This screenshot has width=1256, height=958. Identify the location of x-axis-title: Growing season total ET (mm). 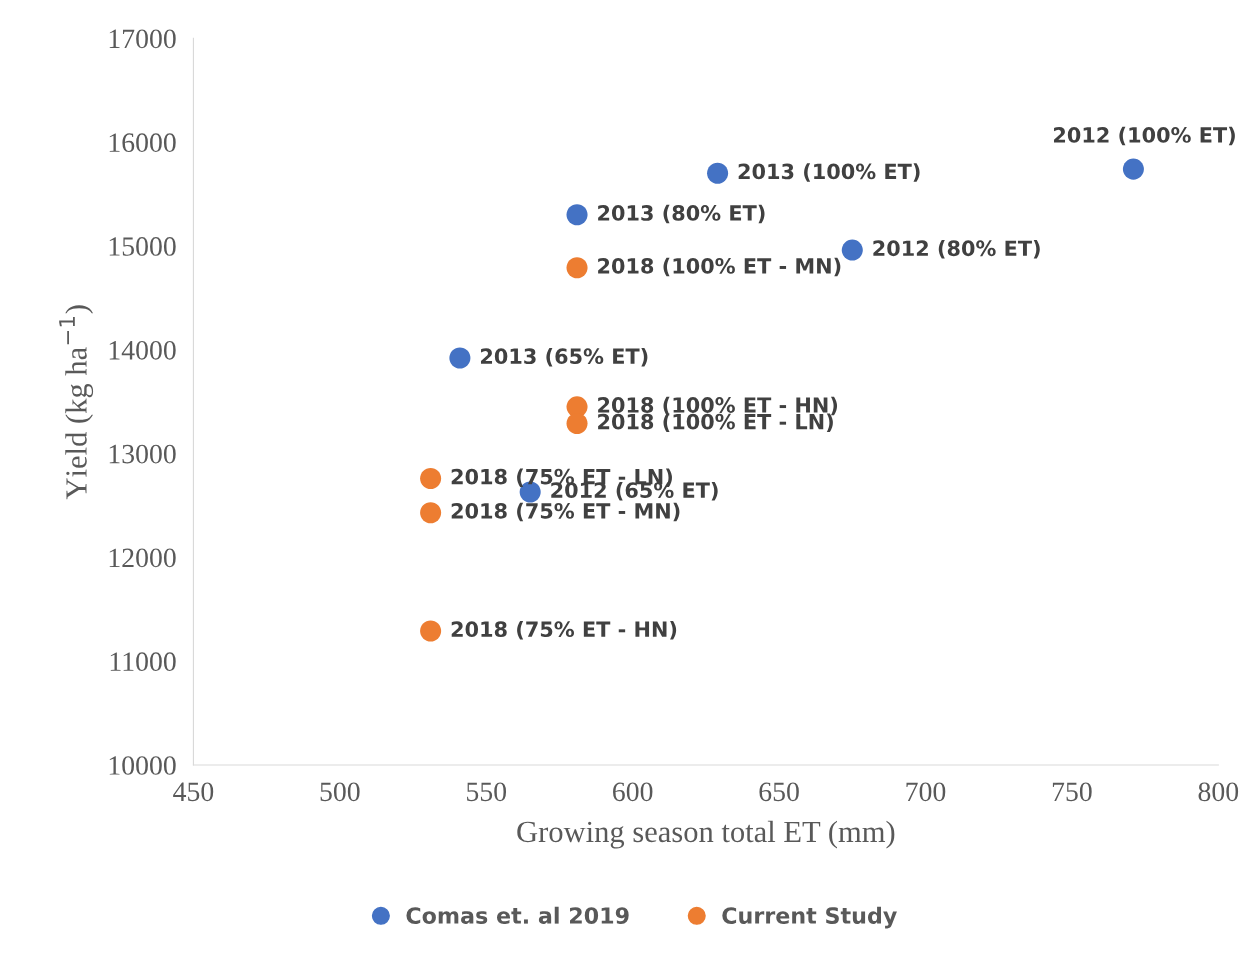
(706, 834).